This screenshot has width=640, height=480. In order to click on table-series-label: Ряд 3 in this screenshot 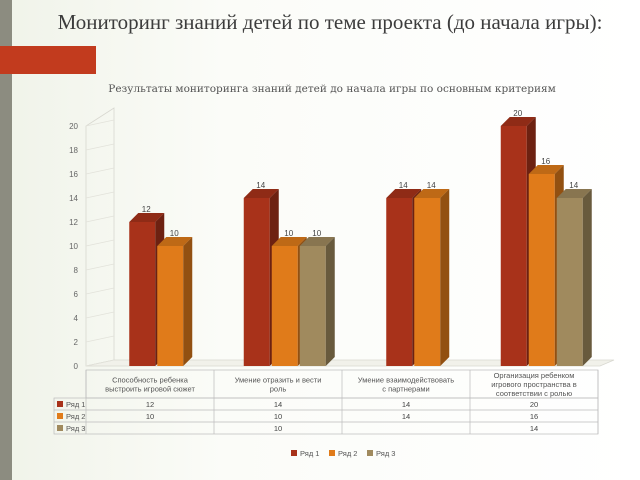, I will do `click(75, 428)`.